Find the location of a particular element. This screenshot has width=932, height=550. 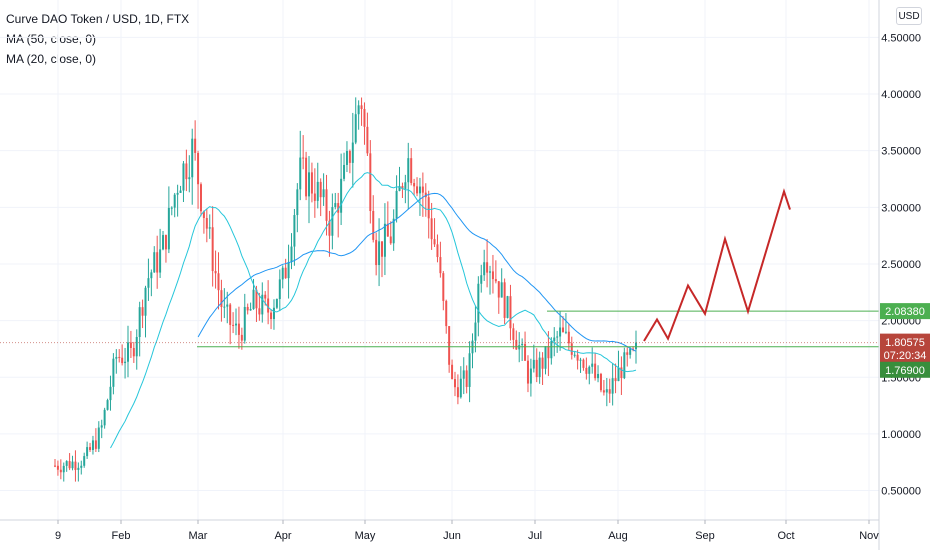

x-tick-label: Feb is located at coordinates (121, 536).